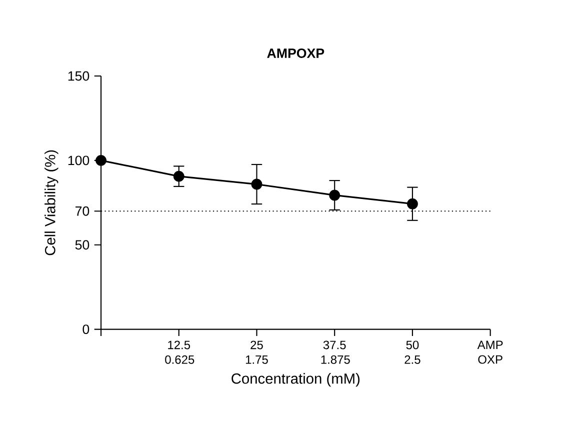 Image resolution: width=569 pixels, height=436 pixels. Describe the element at coordinates (295, 53) in the screenshot. I see `chart-title: AMPOXP` at that location.